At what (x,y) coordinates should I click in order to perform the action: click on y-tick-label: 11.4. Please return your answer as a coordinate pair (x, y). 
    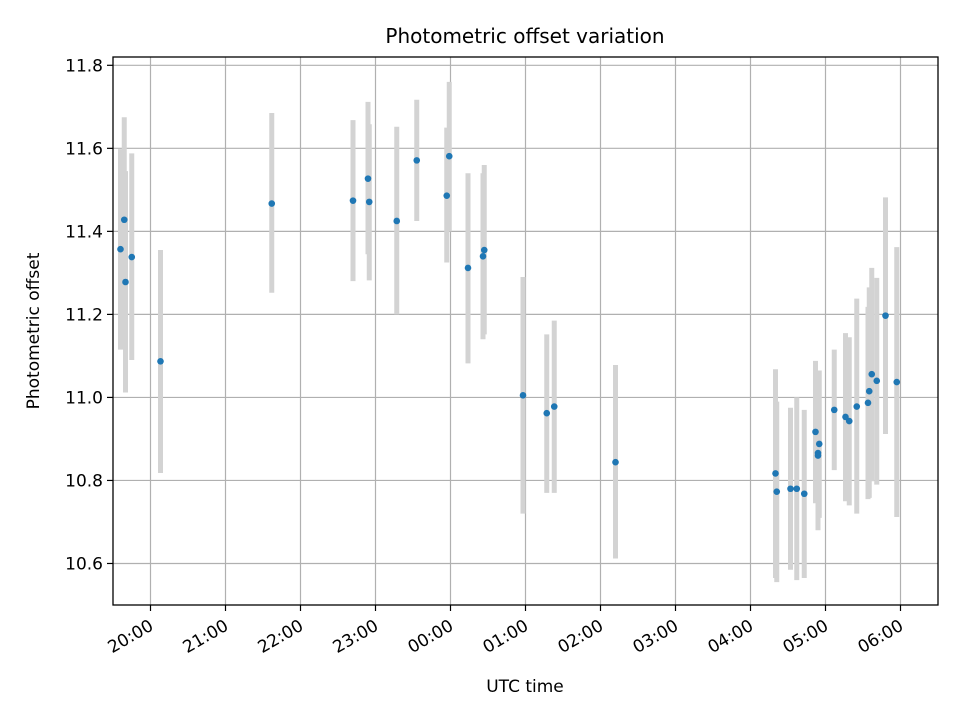
    Looking at the image, I should click on (84, 232).